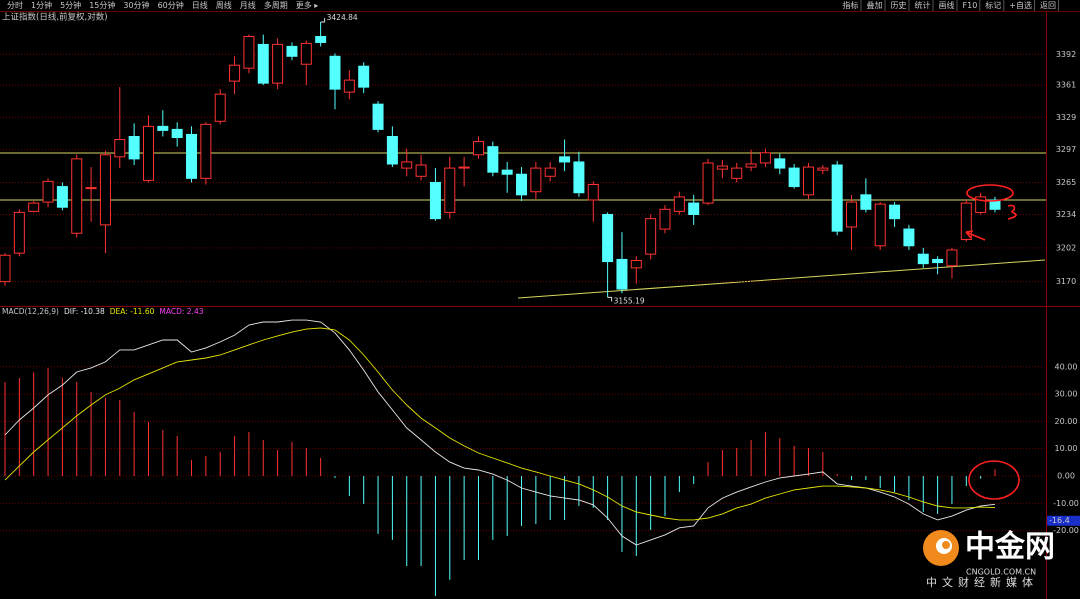 This screenshot has width=1080, height=599. What do you see at coordinates (629, 300) in the screenshot?
I see `min-label: 3155.19` at bounding box center [629, 300].